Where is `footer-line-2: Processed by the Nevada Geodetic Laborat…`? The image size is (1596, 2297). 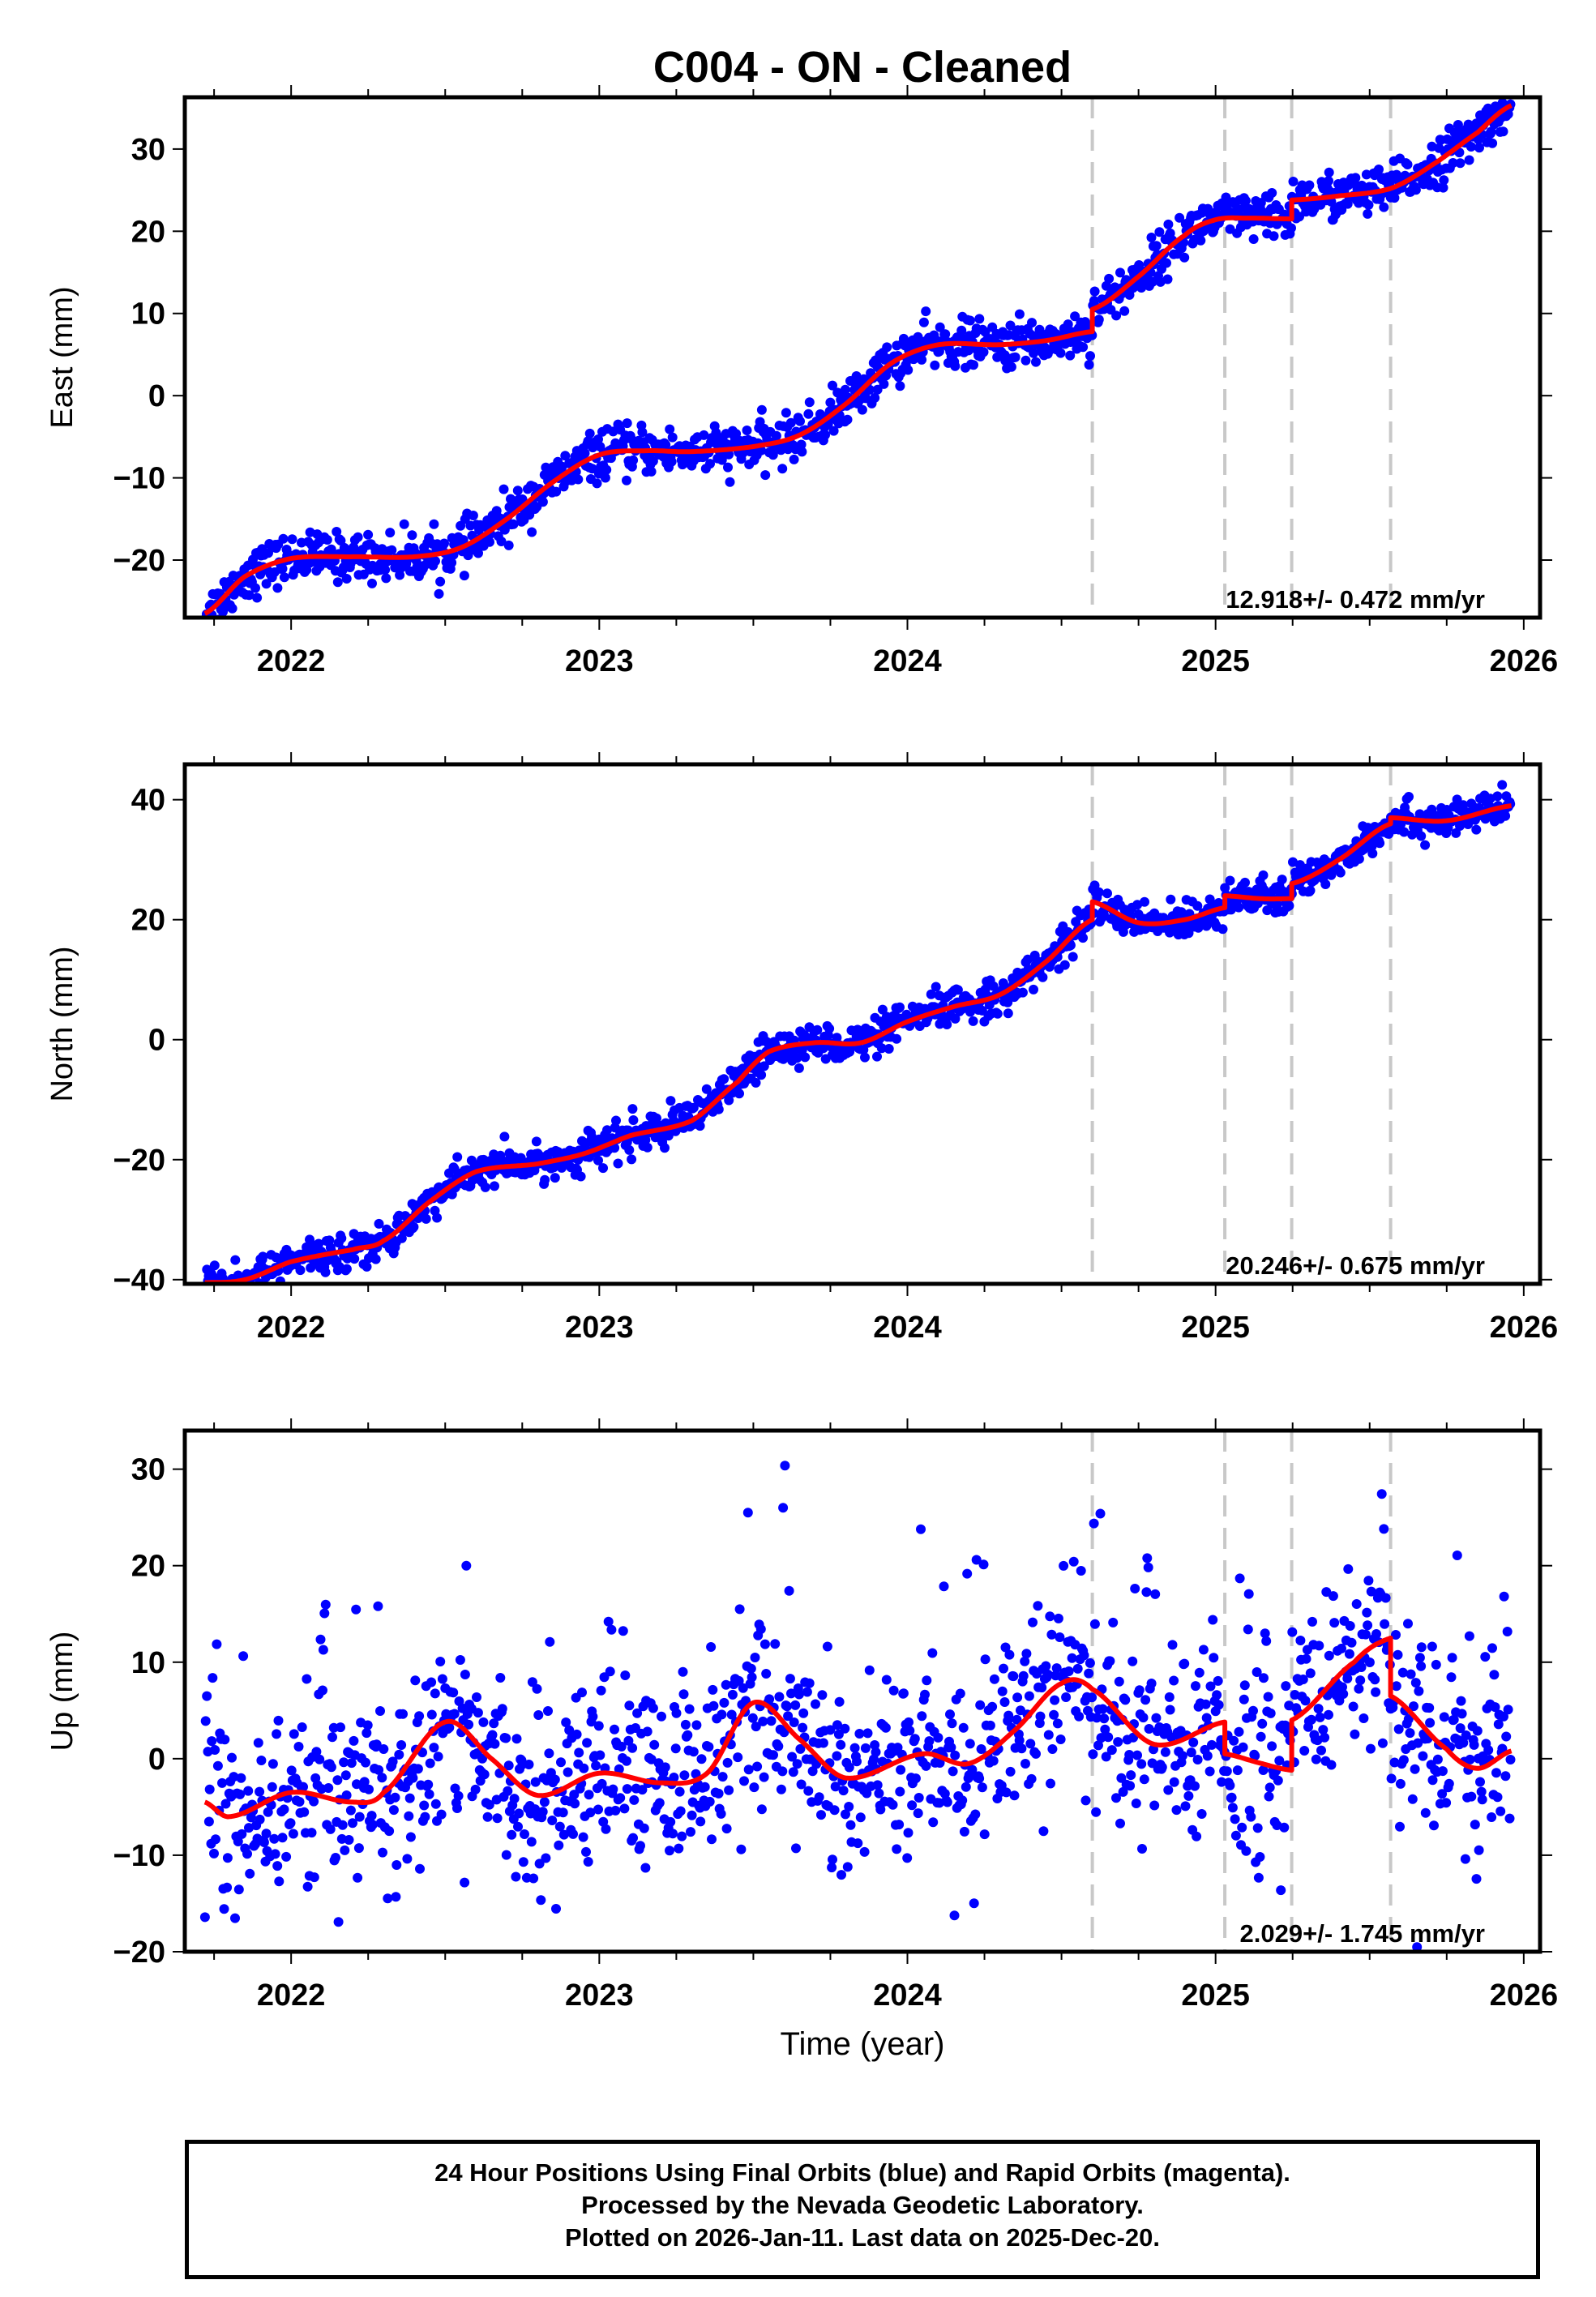
footer-line-2: Processed by the Nevada Geodetic Laborat… is located at coordinates (862, 2205).